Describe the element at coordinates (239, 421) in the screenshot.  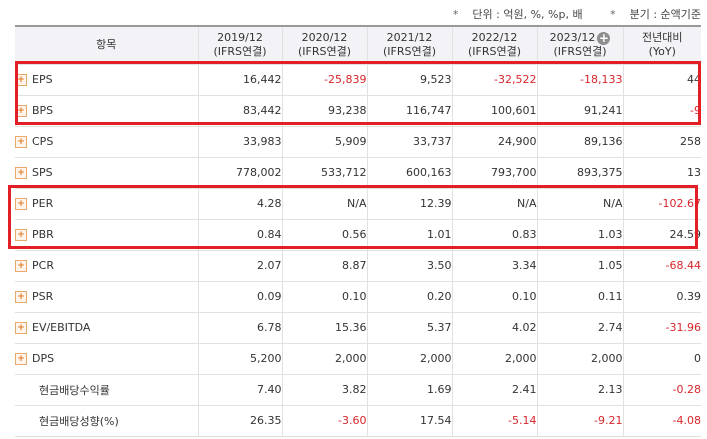
I see `cell-2019: 26.35` at that location.